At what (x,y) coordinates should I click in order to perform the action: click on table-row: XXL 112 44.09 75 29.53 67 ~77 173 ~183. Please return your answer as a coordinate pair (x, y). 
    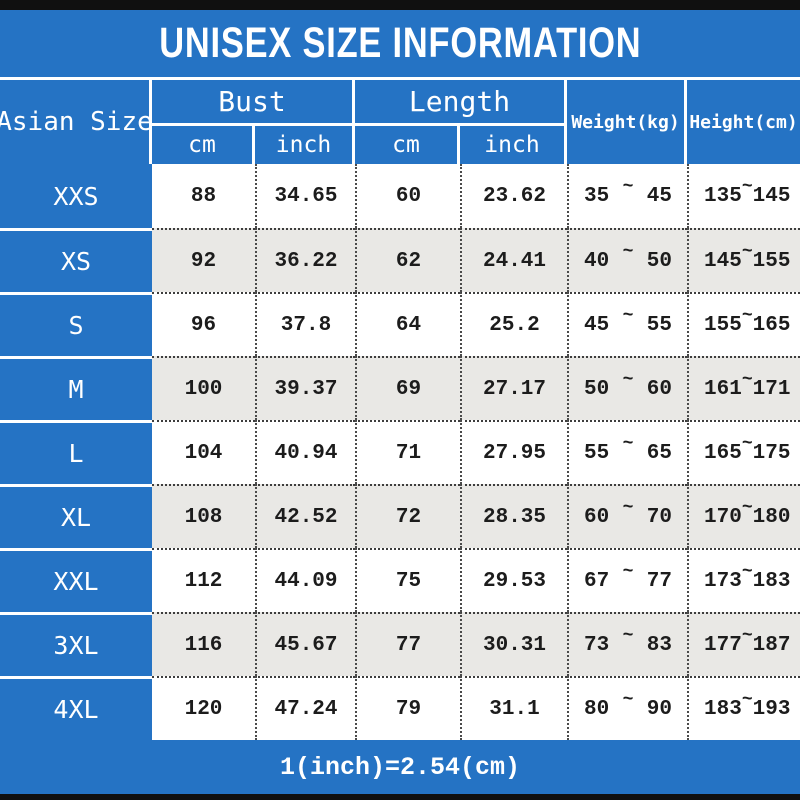
    Looking at the image, I should click on (400, 580).